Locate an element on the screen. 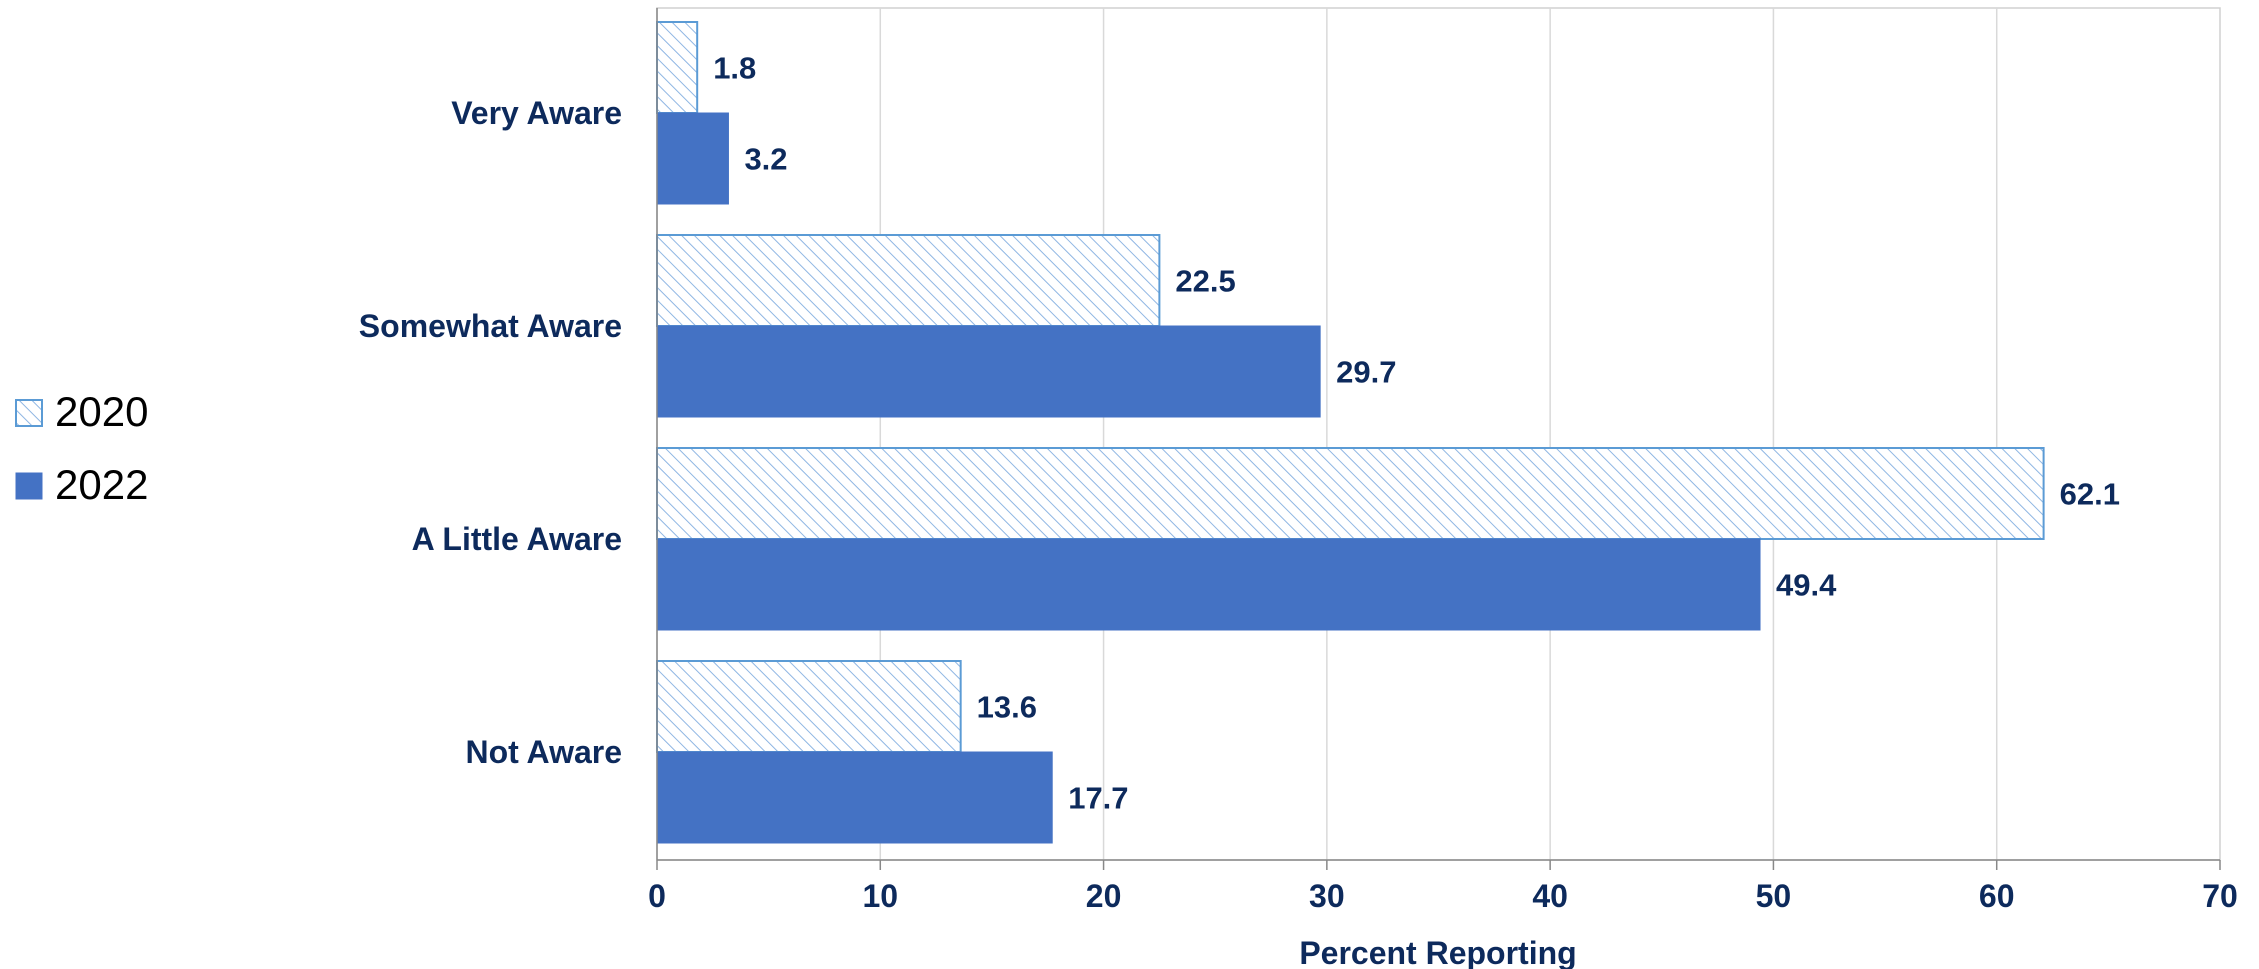 The width and height of the screenshot is (2259, 969). bar-2022-not-aware is located at coordinates (854, 797).